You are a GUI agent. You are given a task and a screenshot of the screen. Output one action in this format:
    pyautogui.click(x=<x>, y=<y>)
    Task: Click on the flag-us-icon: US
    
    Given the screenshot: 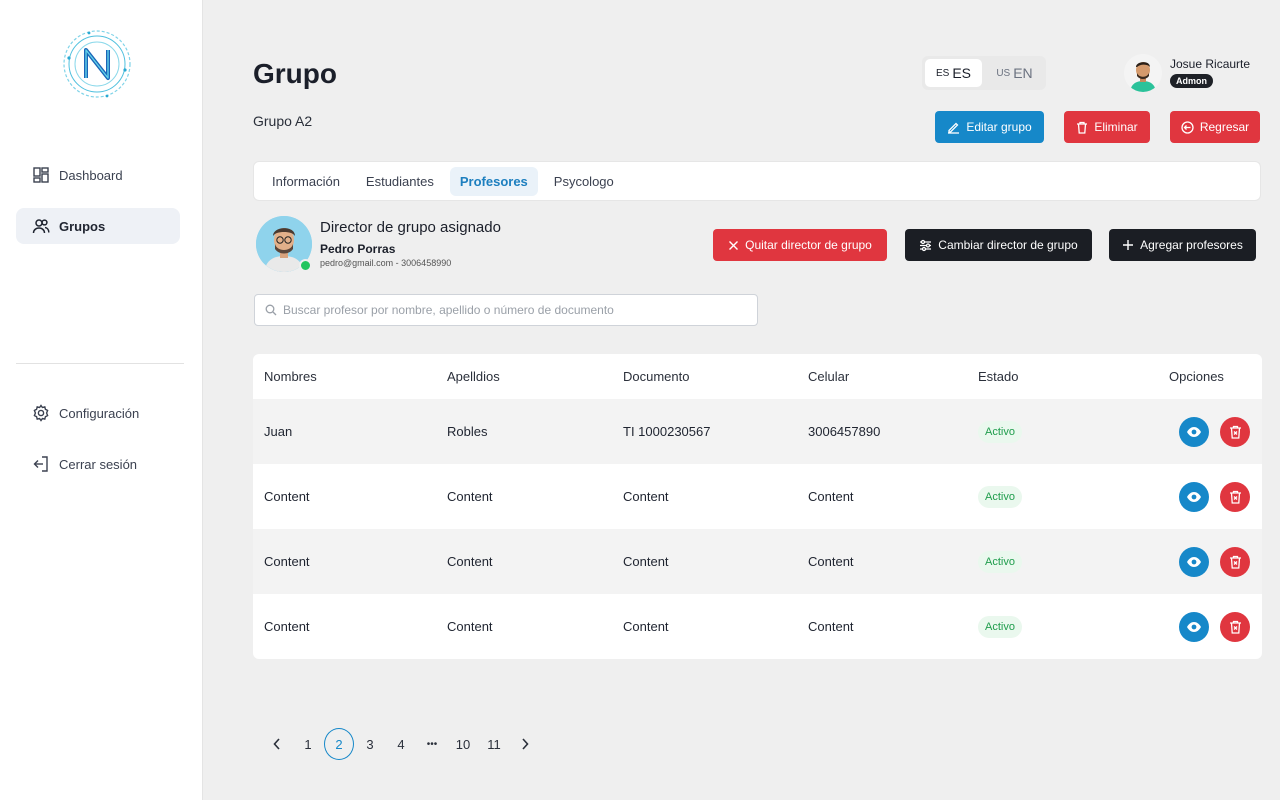 What is the action you would take?
    pyautogui.click(x=1003, y=73)
    